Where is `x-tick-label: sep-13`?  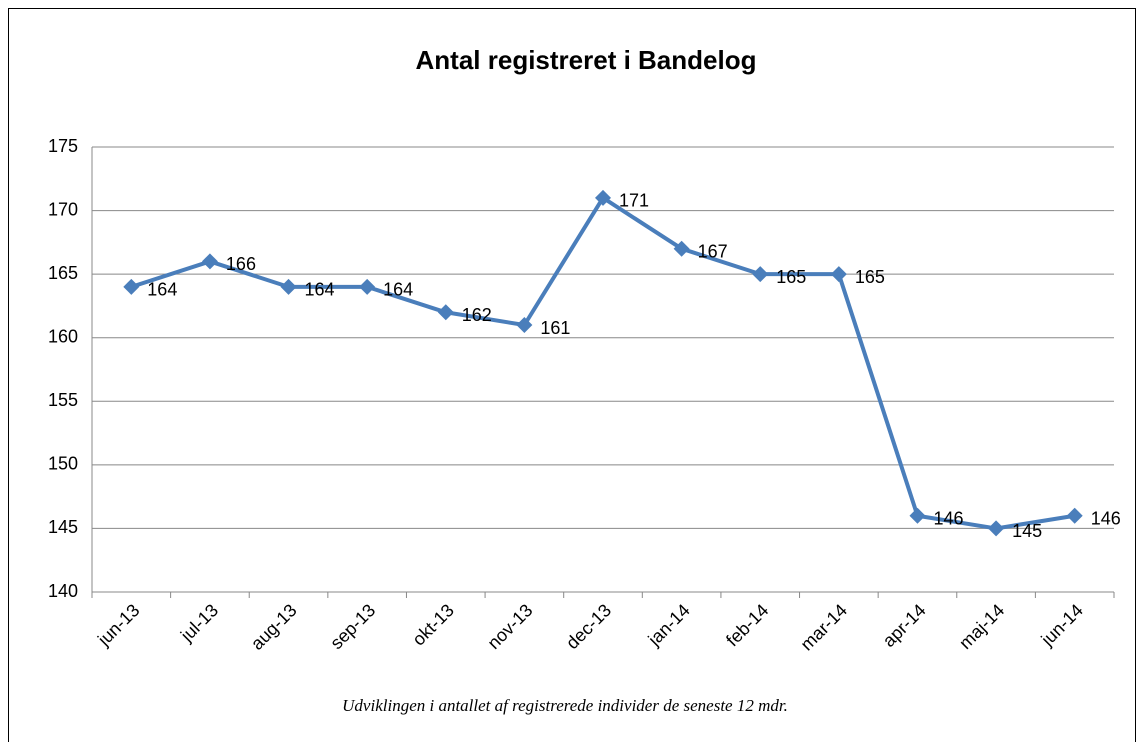
x-tick-label: sep-13 is located at coordinates (352, 626).